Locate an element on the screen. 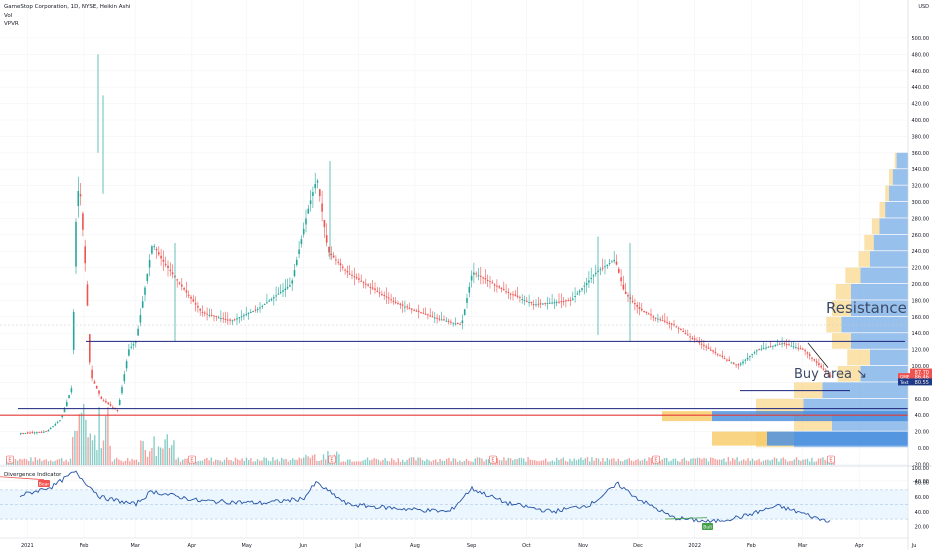 The image size is (932, 554). earnings-marker is located at coordinates (332, 459).